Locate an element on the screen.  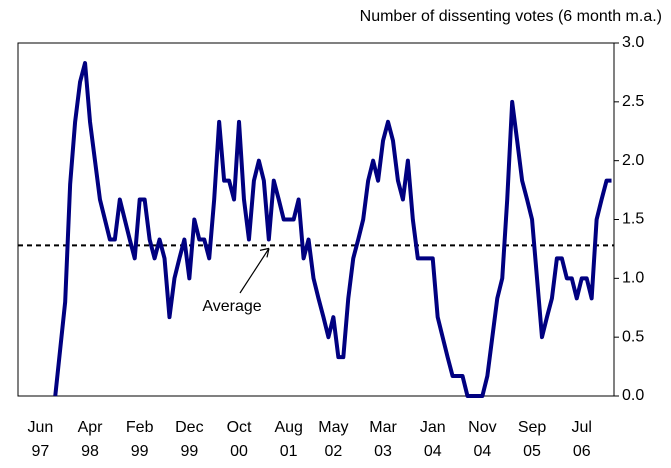
x-tick-label: Feb 99 is located at coordinates (140, 439).